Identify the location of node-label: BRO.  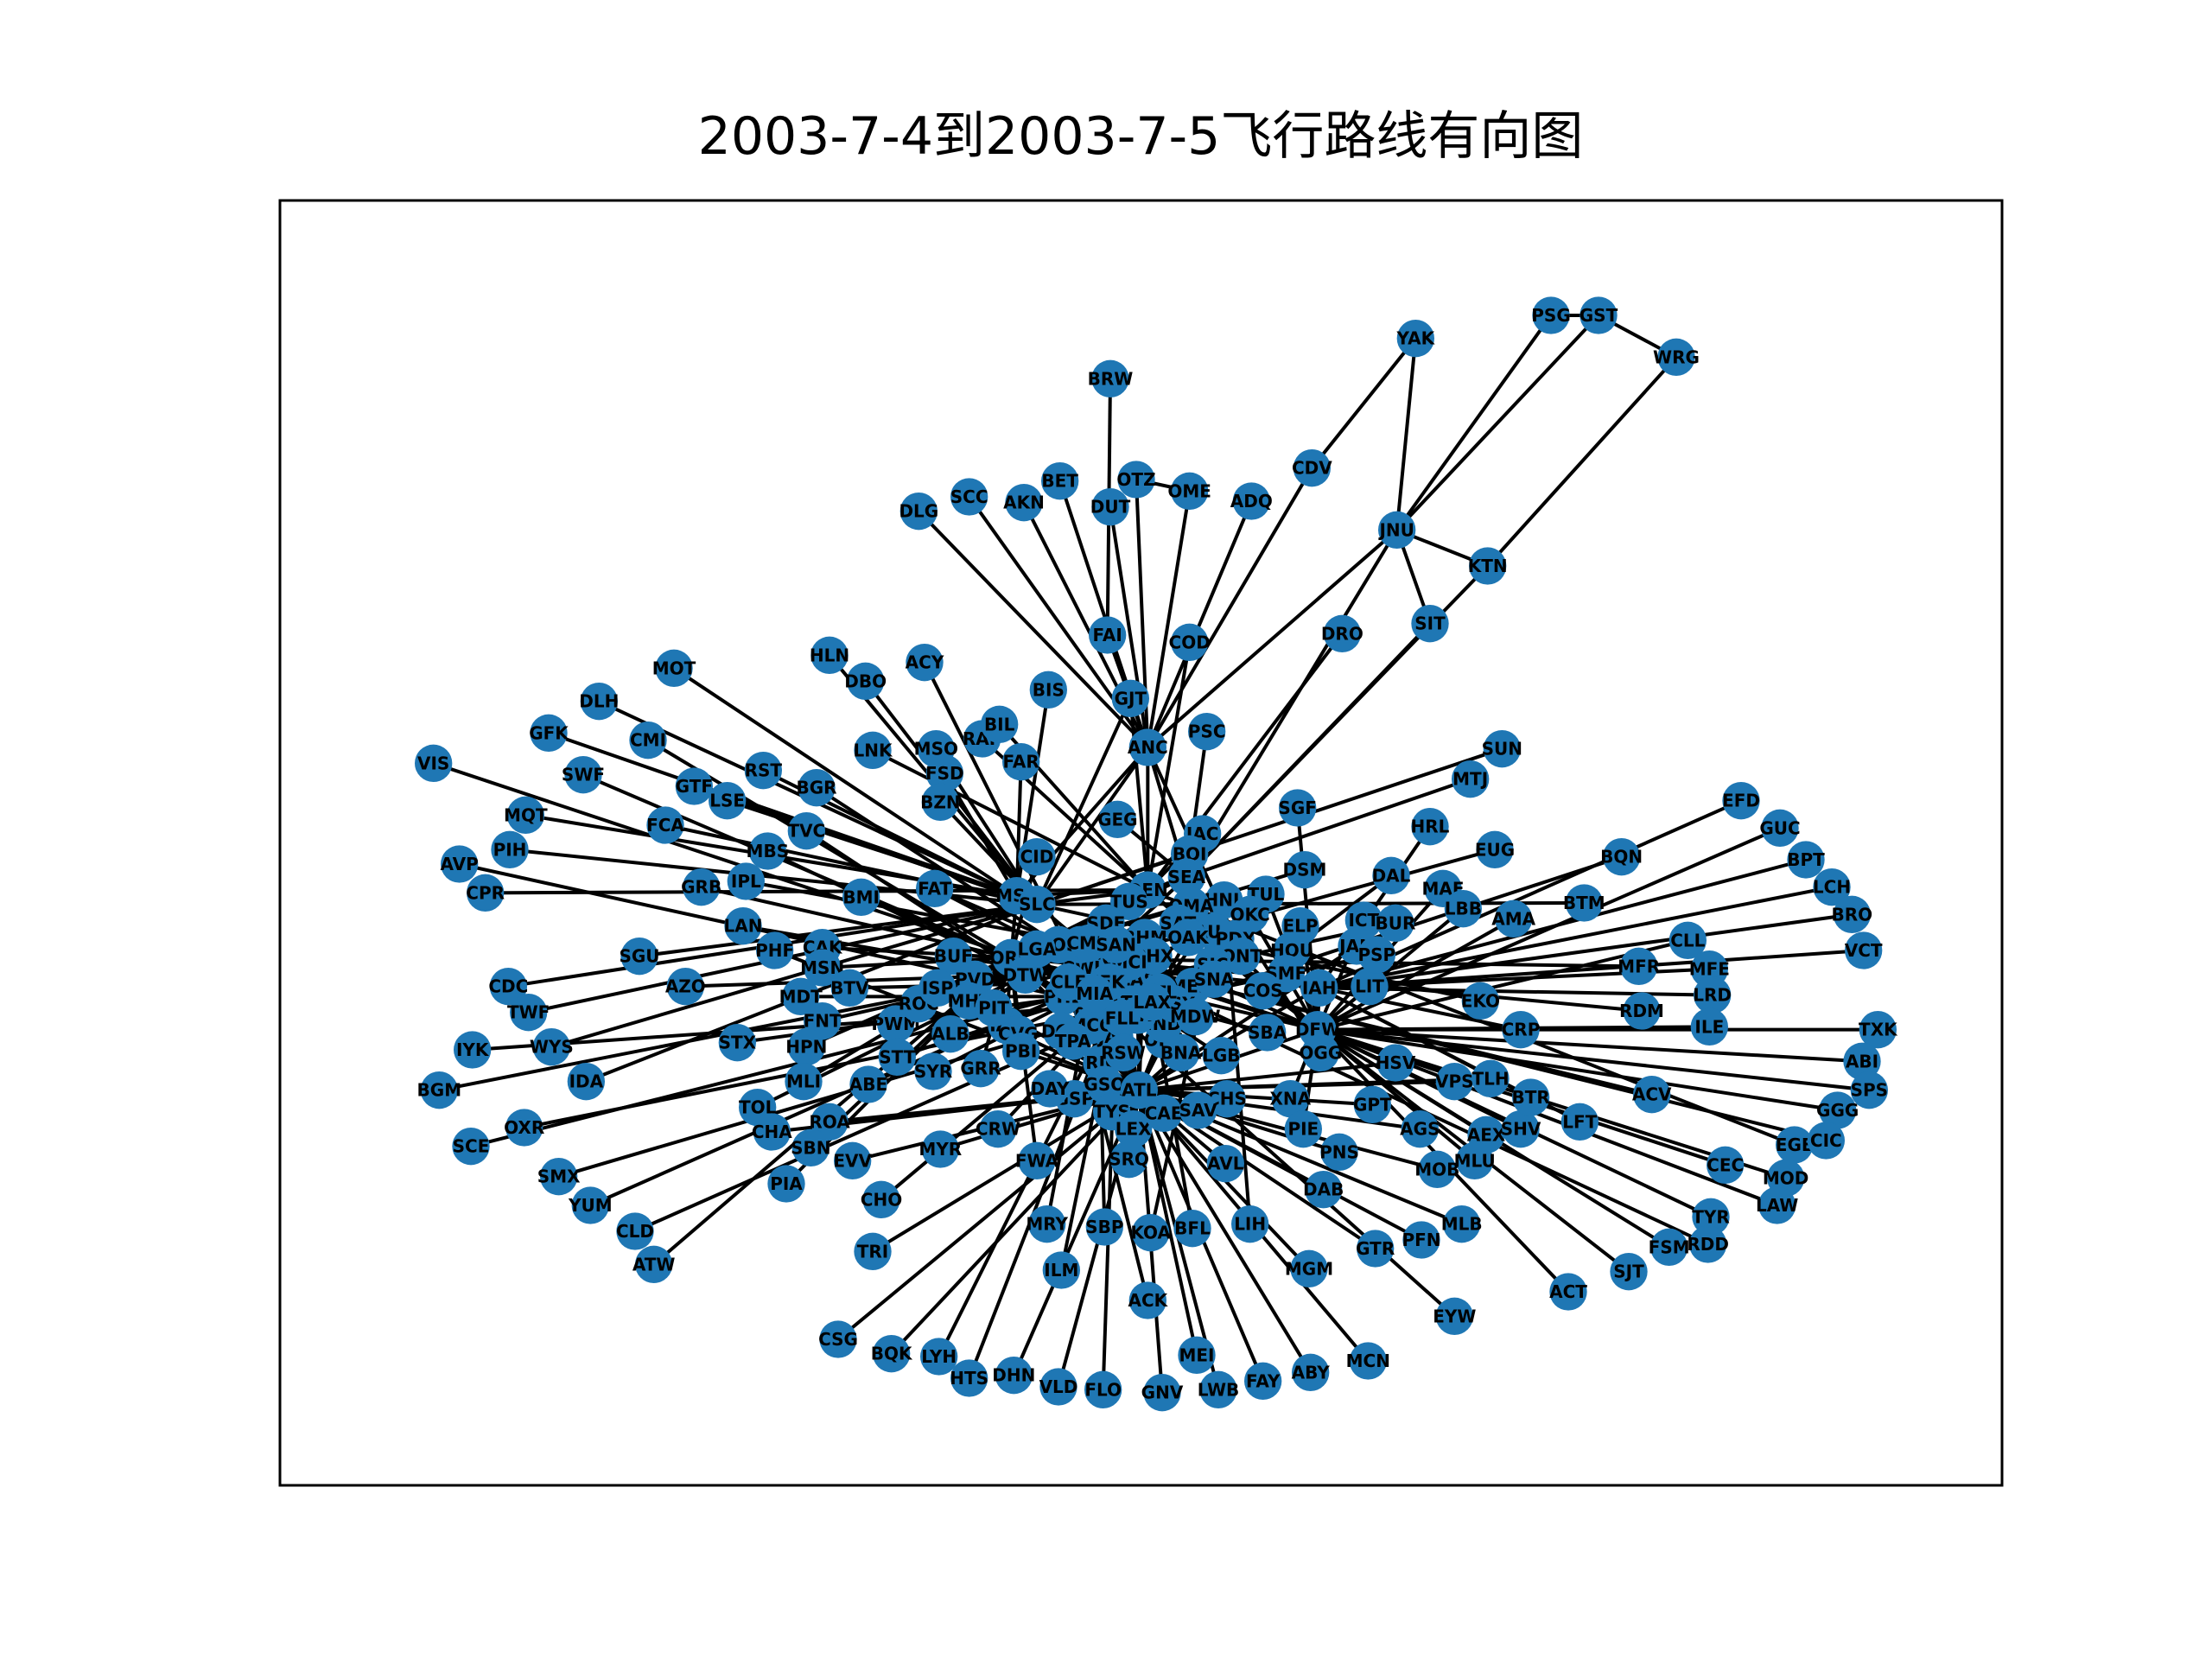
(1852, 914).